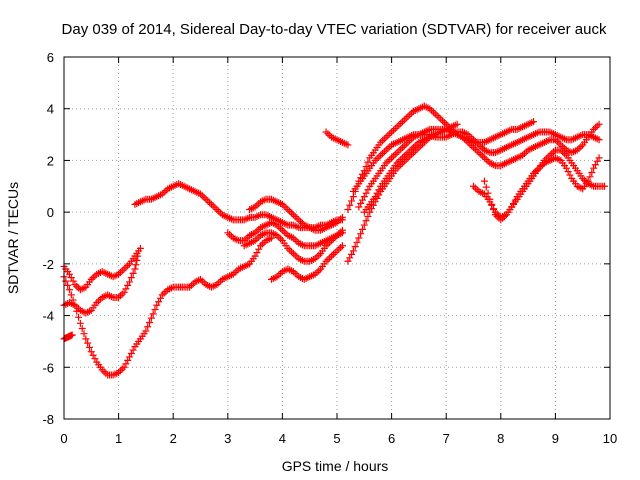 Image resolution: width=640 pixels, height=480 pixels. What do you see at coordinates (336, 438) in the screenshot?
I see `x-tick-label: 5` at bounding box center [336, 438].